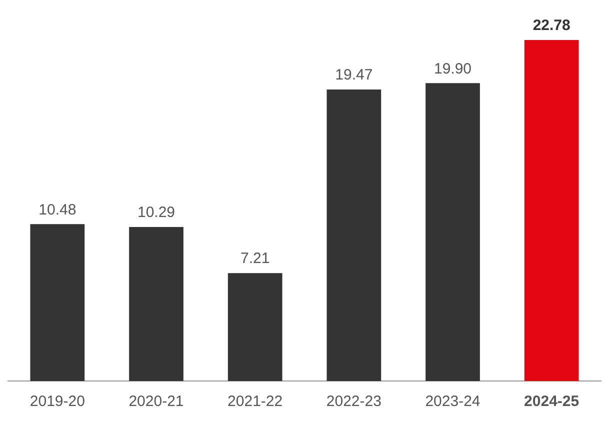  Describe the element at coordinates (354, 75) in the screenshot. I see `data-label: 19.47` at that location.